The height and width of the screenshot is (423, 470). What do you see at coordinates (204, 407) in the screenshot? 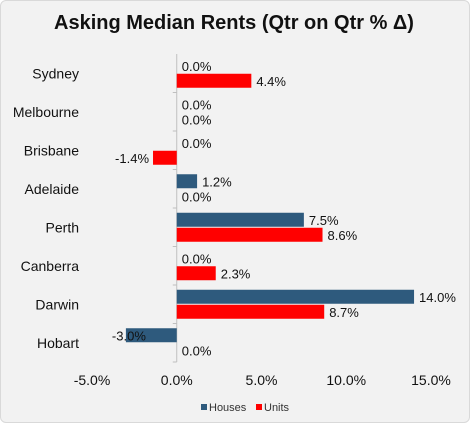
I see `houses-legend-swatch` at bounding box center [204, 407].